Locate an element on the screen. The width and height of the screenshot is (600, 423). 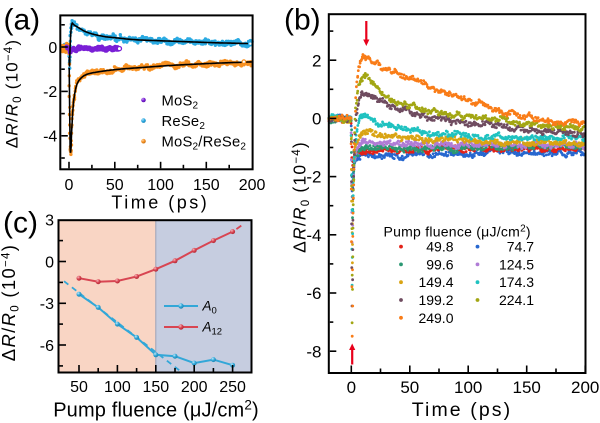
svg-text: 49.8 is located at coordinates (439, 247).